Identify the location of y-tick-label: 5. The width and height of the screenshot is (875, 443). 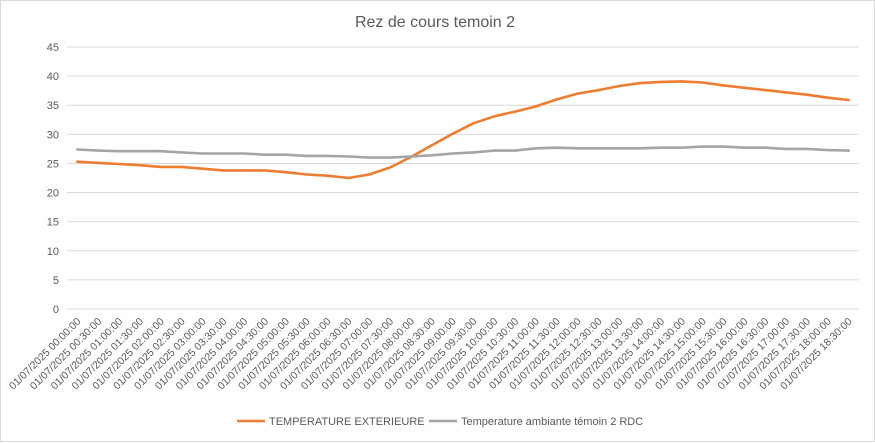
(56, 281).